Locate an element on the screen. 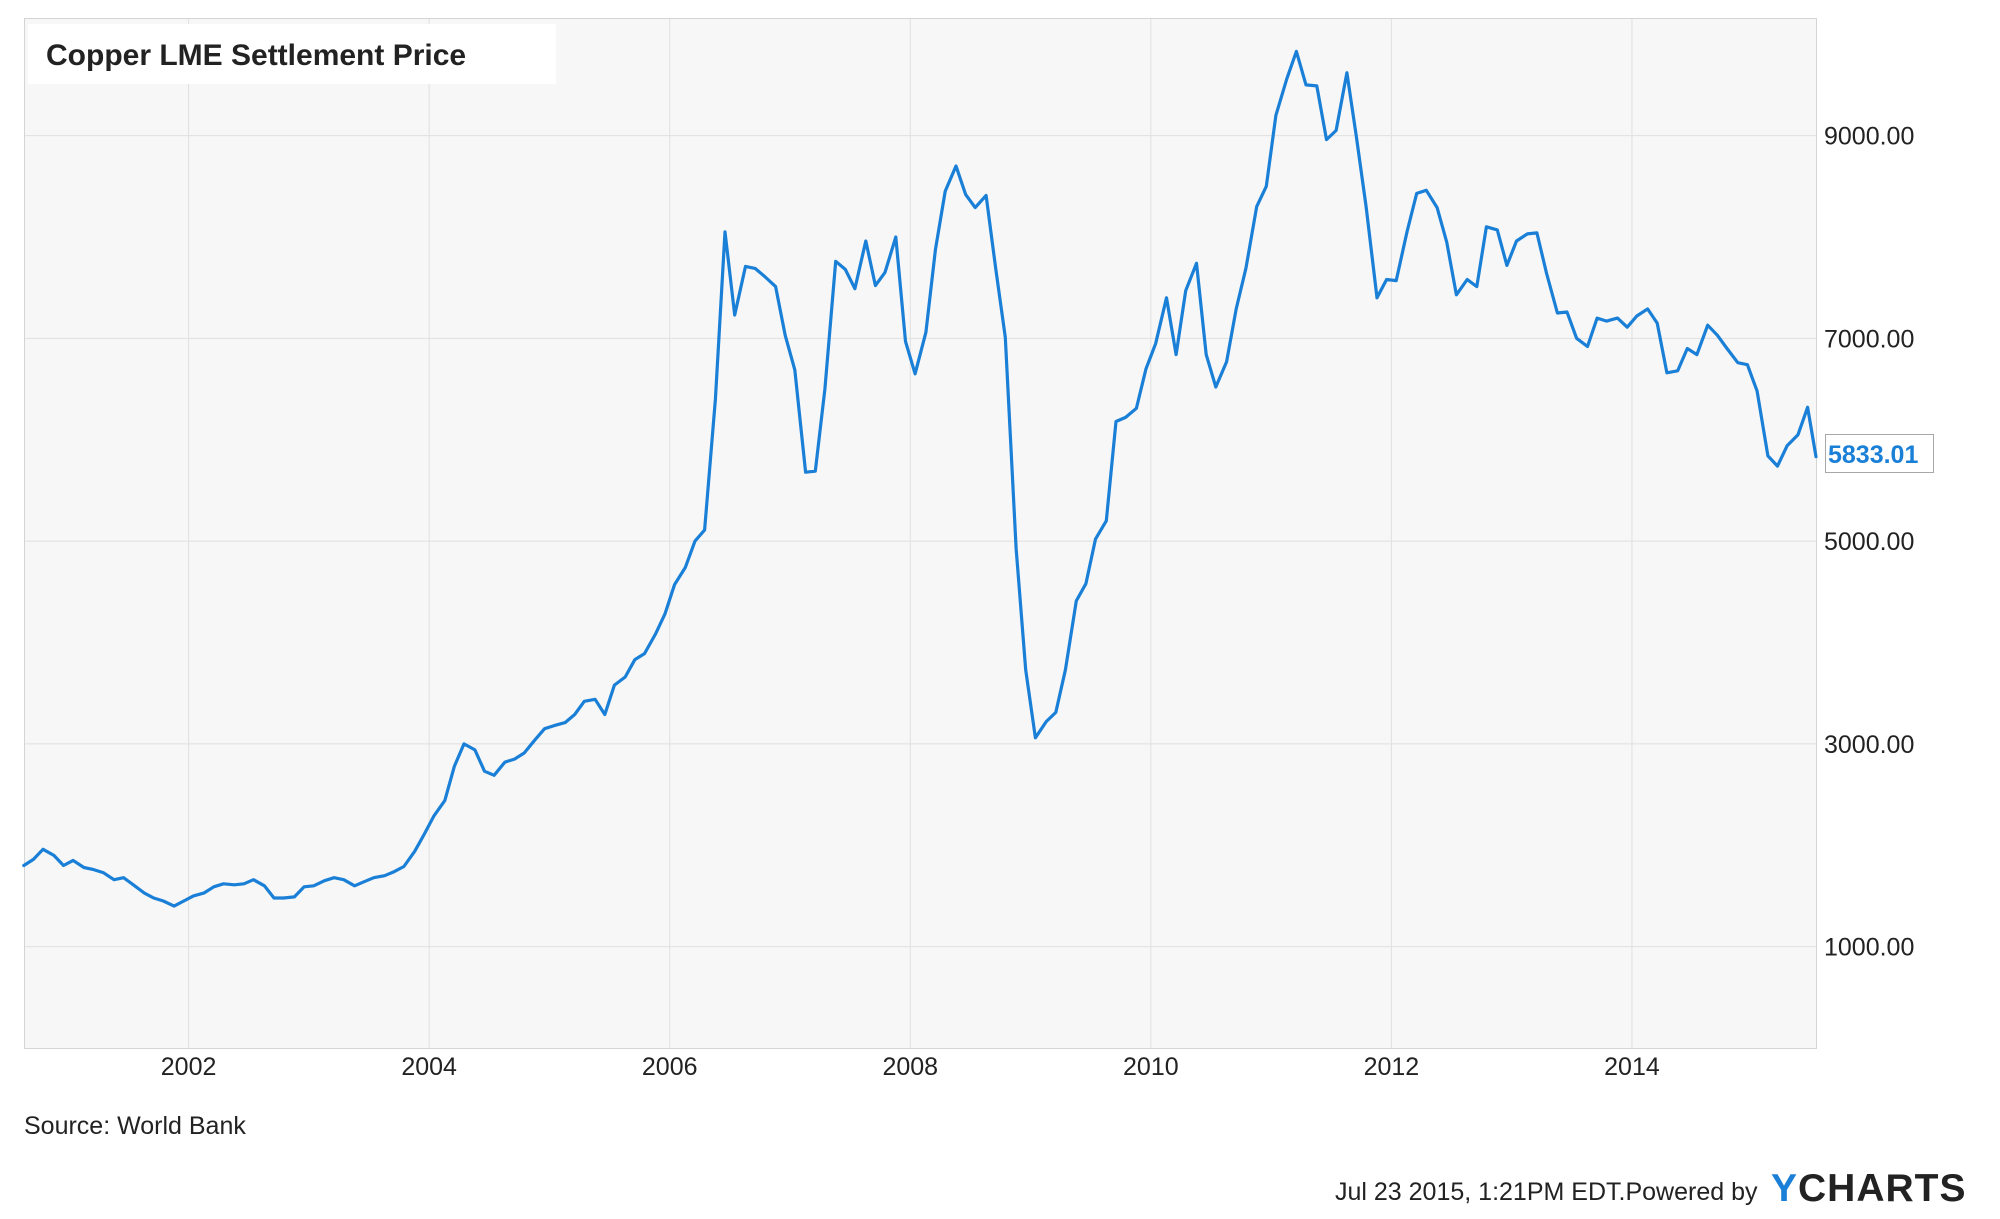  powered-by-text: Powered by is located at coordinates (1691, 1192).